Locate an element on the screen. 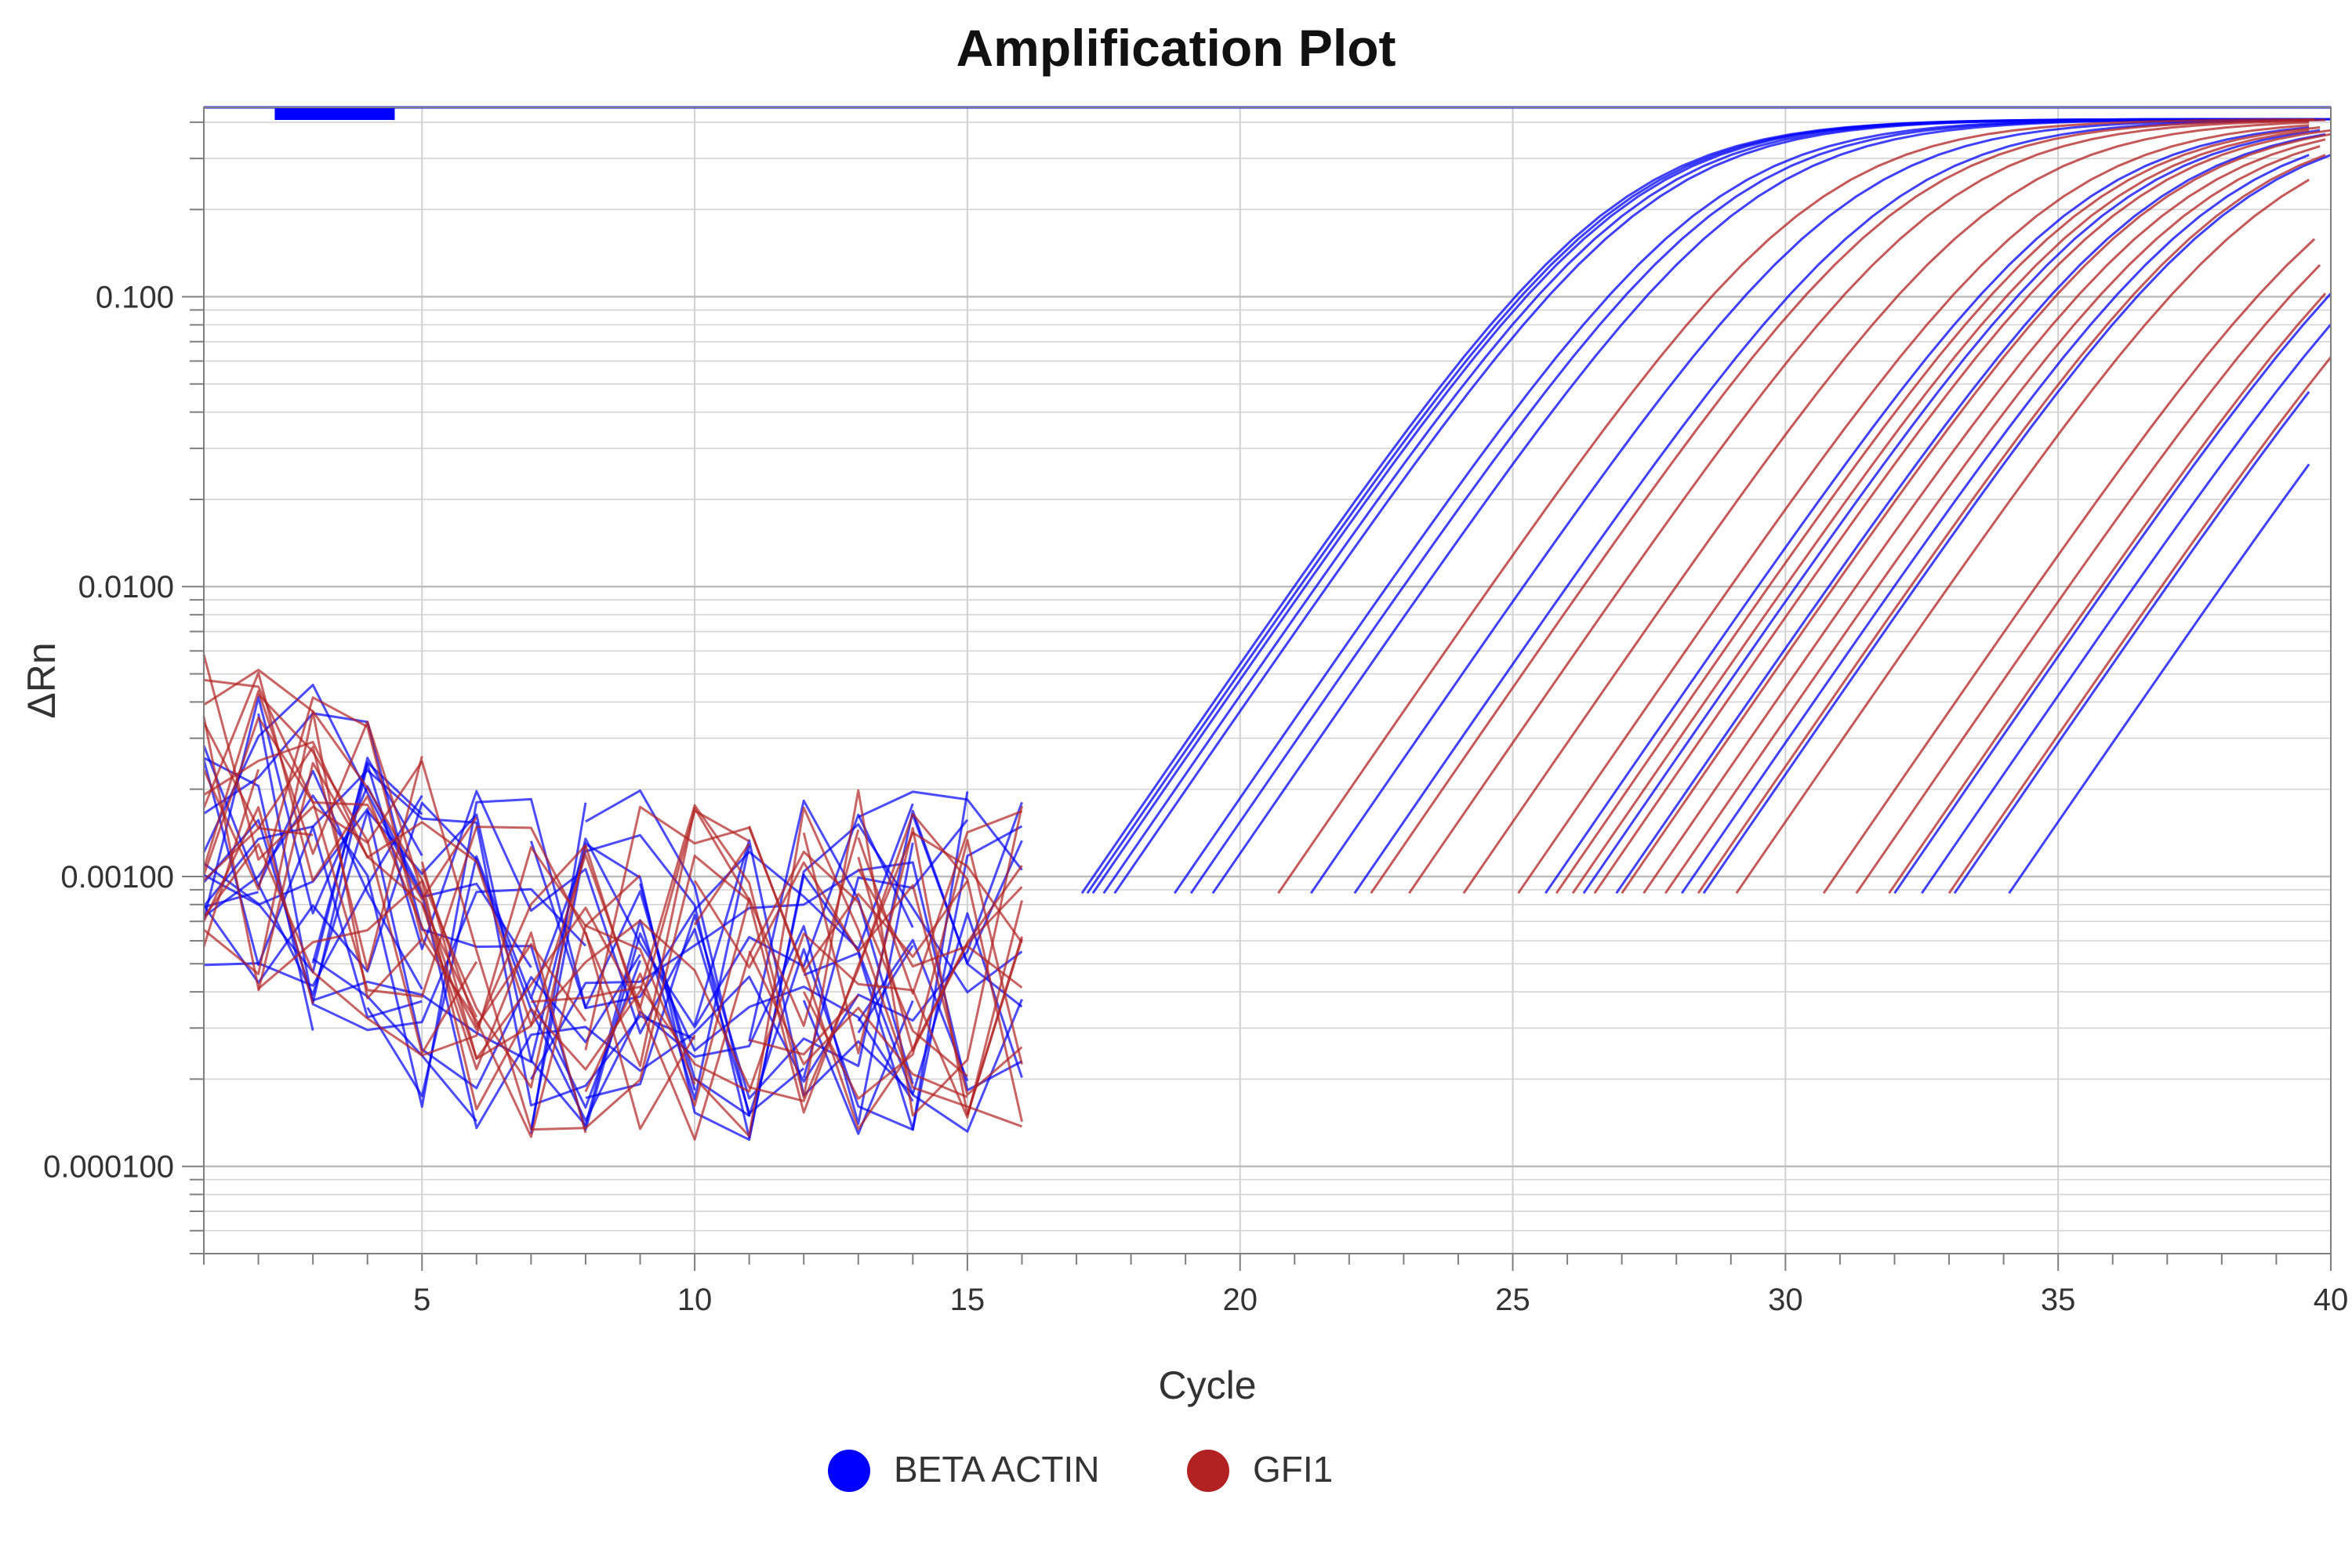 This screenshot has height=1568, width=2352. x-axis: 5 10 15 20 25 30 35 40 is located at coordinates (1276, 1285).